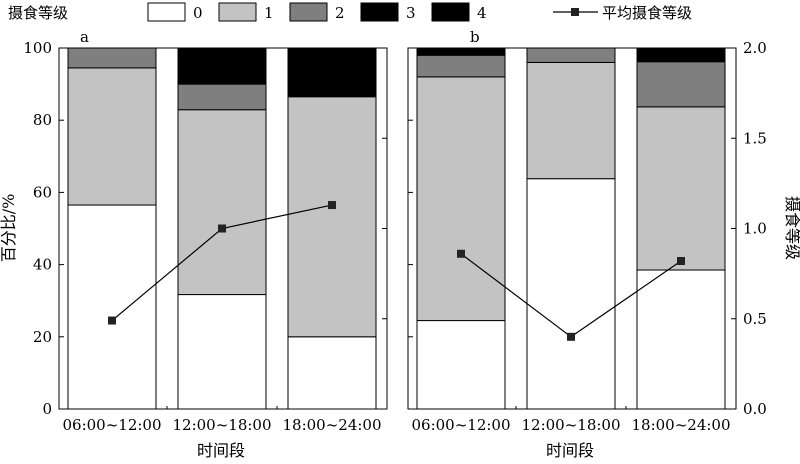 Image resolution: width=800 pixels, height=464 pixels. I want to click on right-axis-title: 摄食等级, so click(791, 228).